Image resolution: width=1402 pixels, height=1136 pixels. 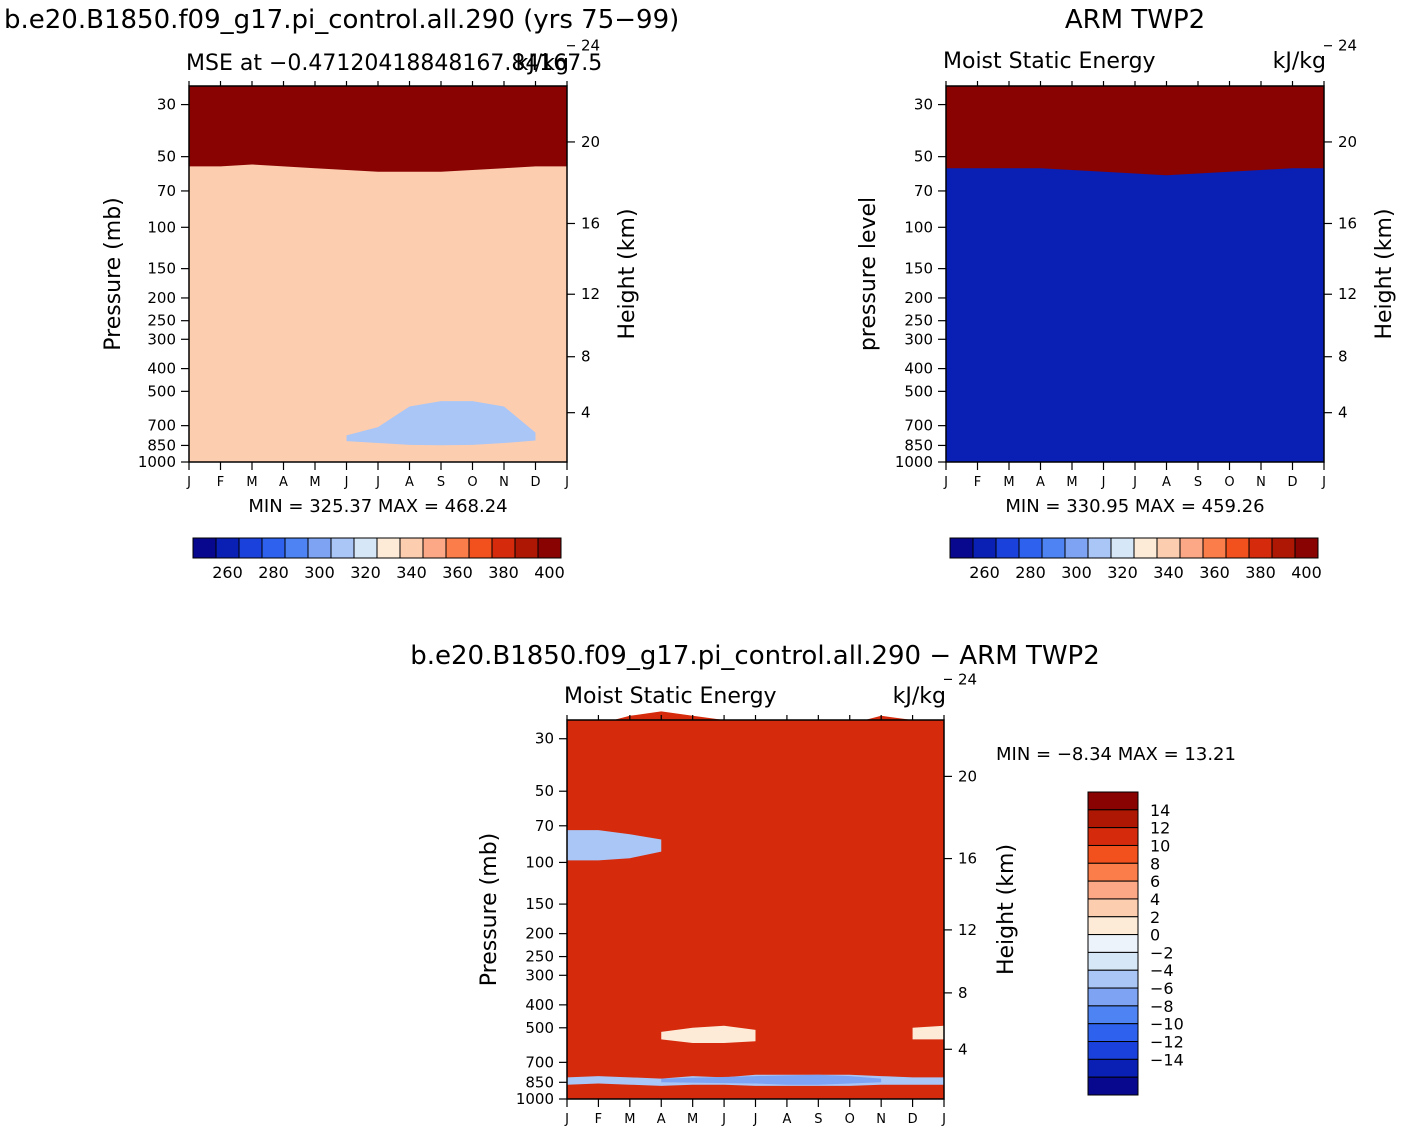 What do you see at coordinates (1343, 413) in the screenshot?
I see `y-right-tick-label: 4` at bounding box center [1343, 413].